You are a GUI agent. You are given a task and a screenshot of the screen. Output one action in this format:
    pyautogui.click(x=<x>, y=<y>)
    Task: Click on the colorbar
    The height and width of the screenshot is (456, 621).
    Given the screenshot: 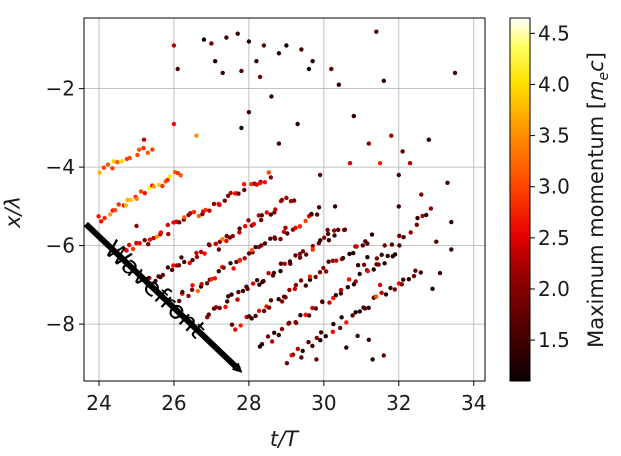 What is the action you would take?
    pyautogui.click(x=520, y=199)
    